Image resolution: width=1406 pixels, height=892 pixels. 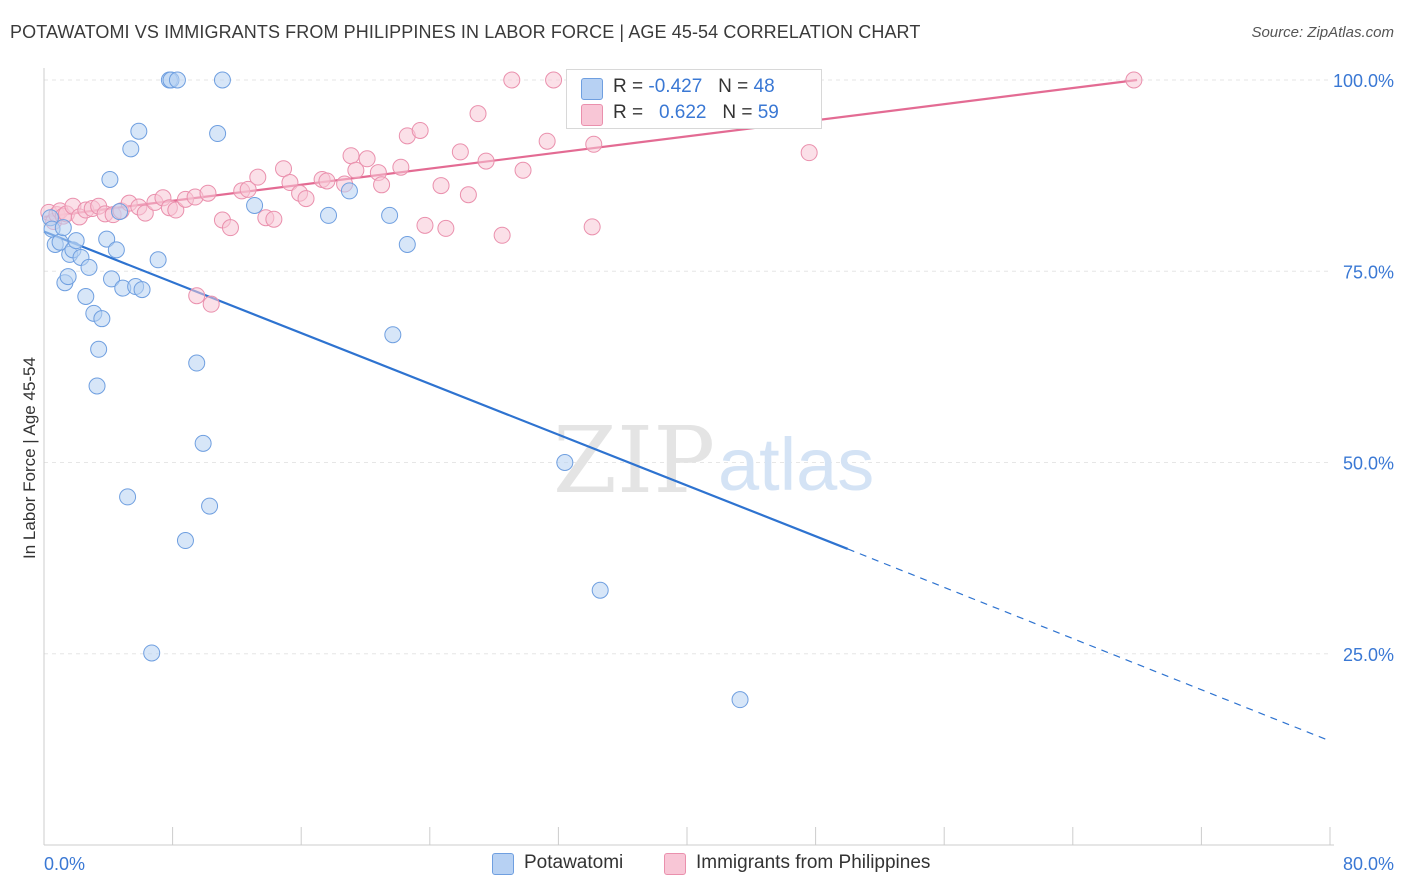 I want to click on watermark: ZIP atlas, so click(x=713, y=460).